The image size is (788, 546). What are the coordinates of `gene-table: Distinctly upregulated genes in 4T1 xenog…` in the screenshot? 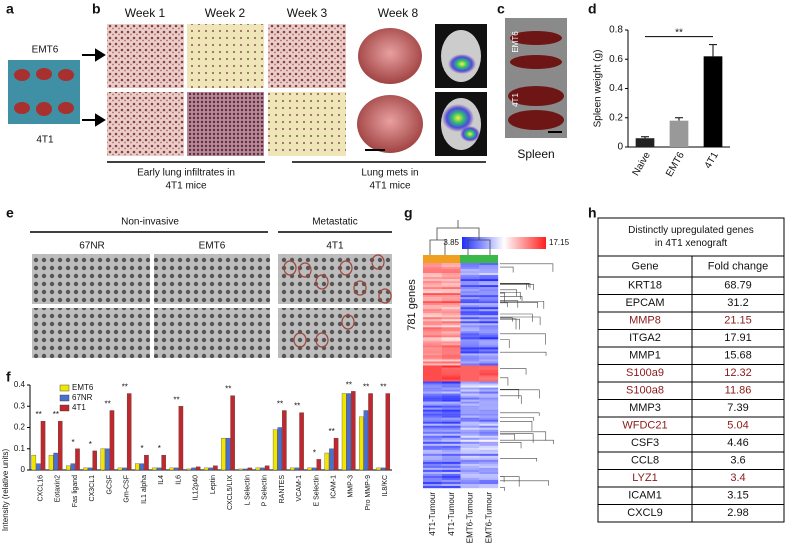 It's located at (691, 370).